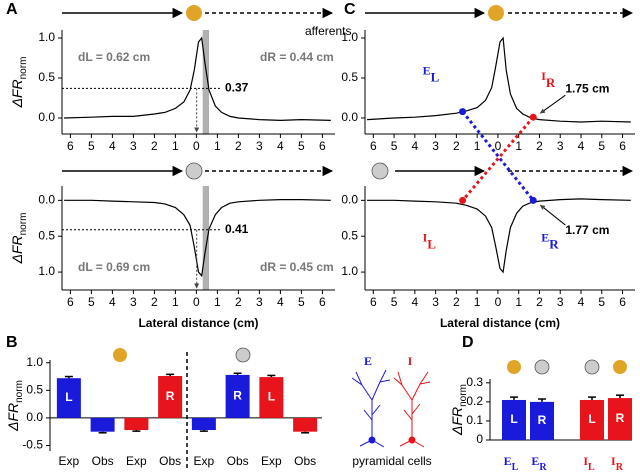  Describe the element at coordinates (427, 70) in the screenshot. I see `marker-letter: E` at that location.